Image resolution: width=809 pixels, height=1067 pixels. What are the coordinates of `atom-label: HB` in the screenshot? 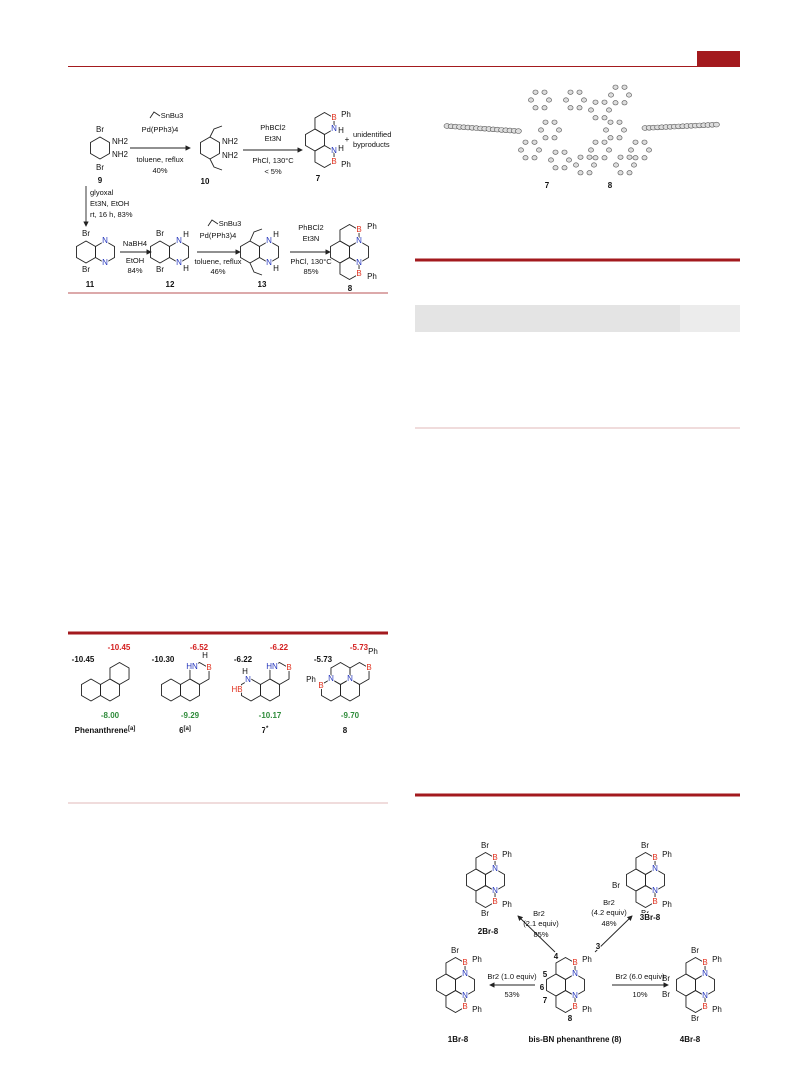 It's located at (236, 689).